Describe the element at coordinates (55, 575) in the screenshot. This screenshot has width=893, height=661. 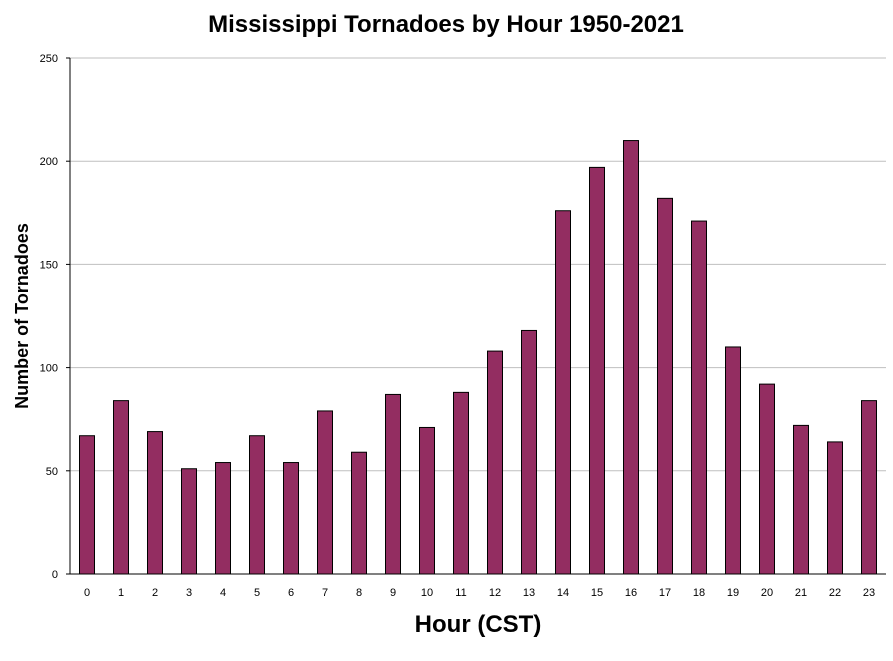
I see `y-tick-label: 0` at that location.